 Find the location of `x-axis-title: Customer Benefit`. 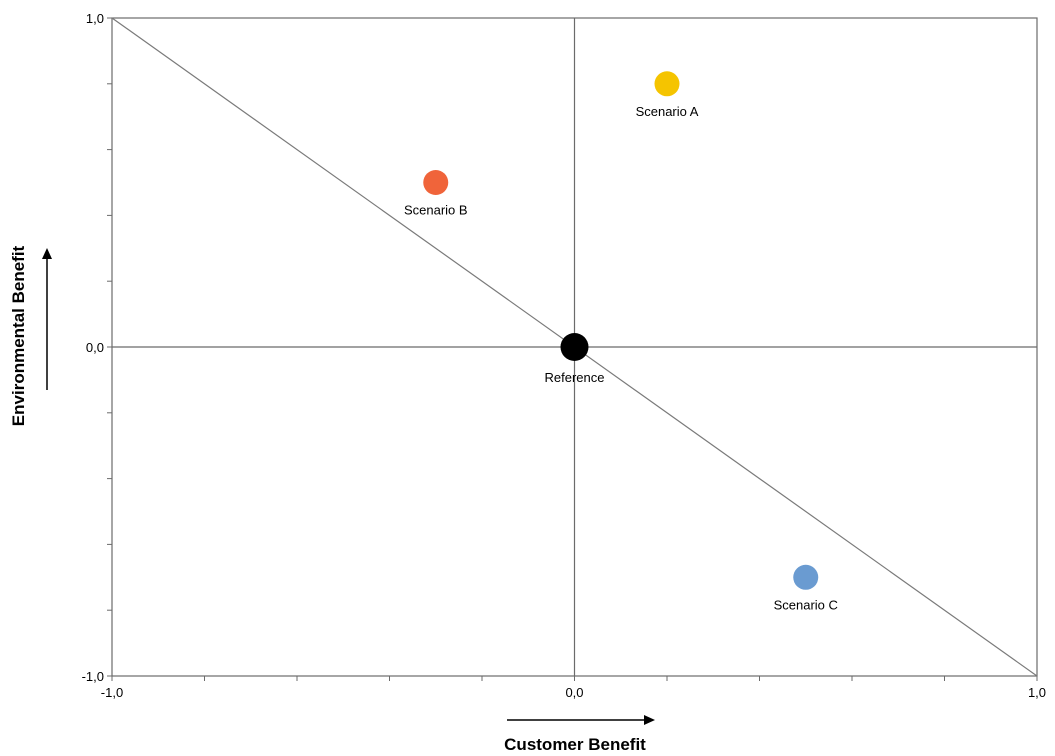

x-axis-title: Customer Benefit is located at coordinates (575, 744).